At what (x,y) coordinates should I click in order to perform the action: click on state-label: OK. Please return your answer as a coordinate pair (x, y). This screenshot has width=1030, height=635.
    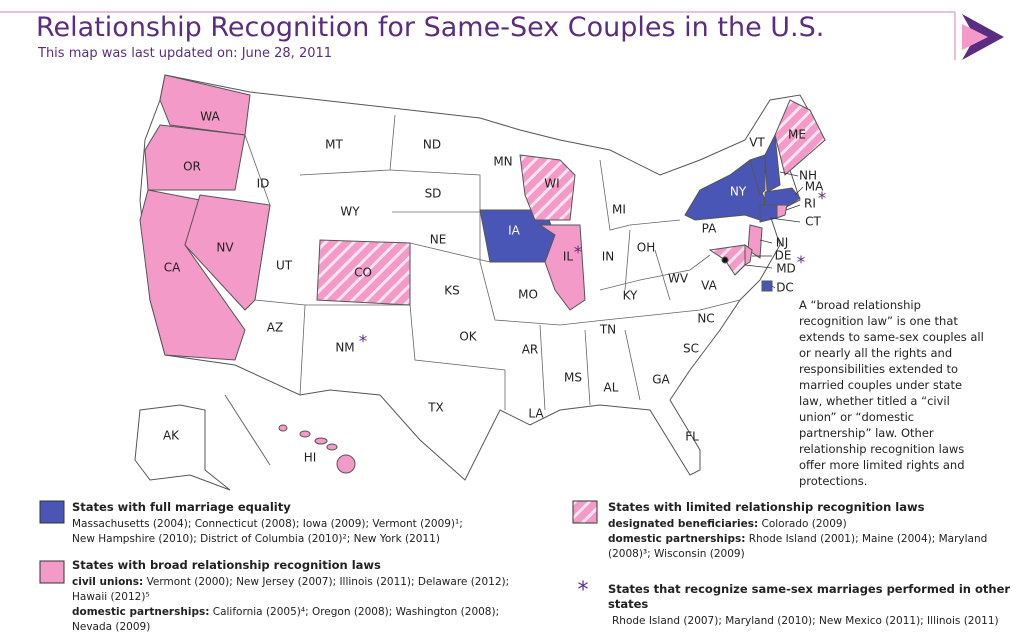
    Looking at the image, I should click on (468, 337).